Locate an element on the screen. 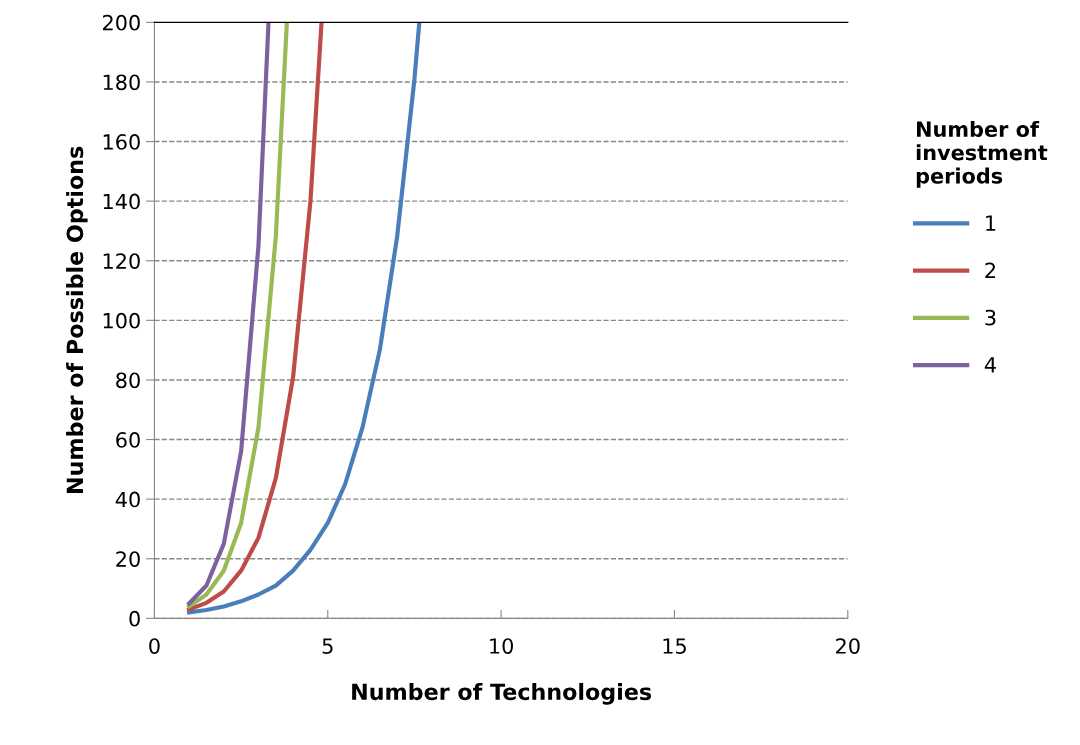 Image resolution: width=1080 pixels, height=745 pixels. y-tick-label: 40 is located at coordinates (127, 499).